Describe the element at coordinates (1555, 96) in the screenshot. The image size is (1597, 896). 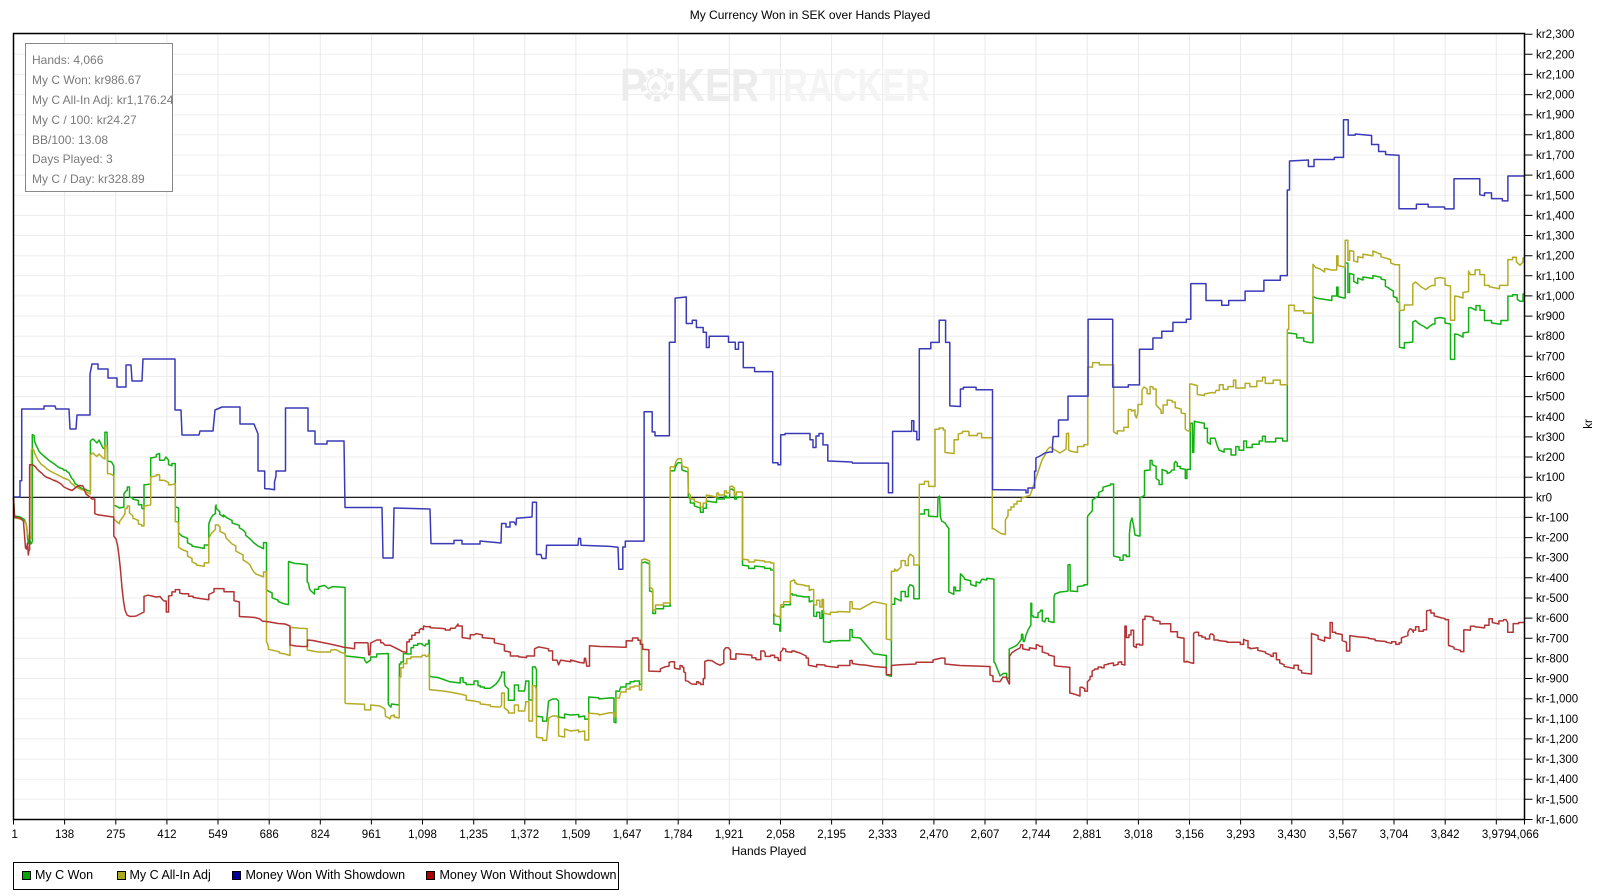
I see `svg-text: kr2,000` at that location.